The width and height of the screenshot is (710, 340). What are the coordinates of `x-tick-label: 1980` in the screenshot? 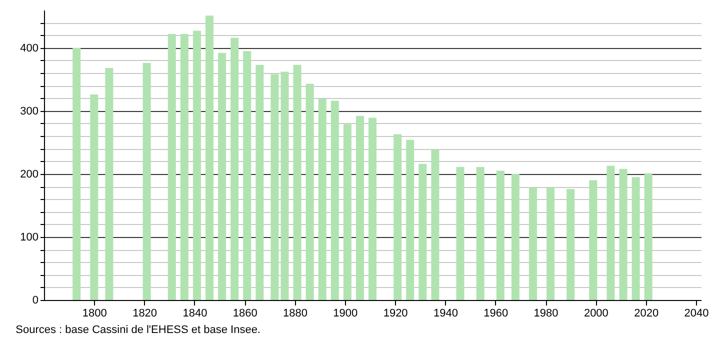 It's located at (546, 314).